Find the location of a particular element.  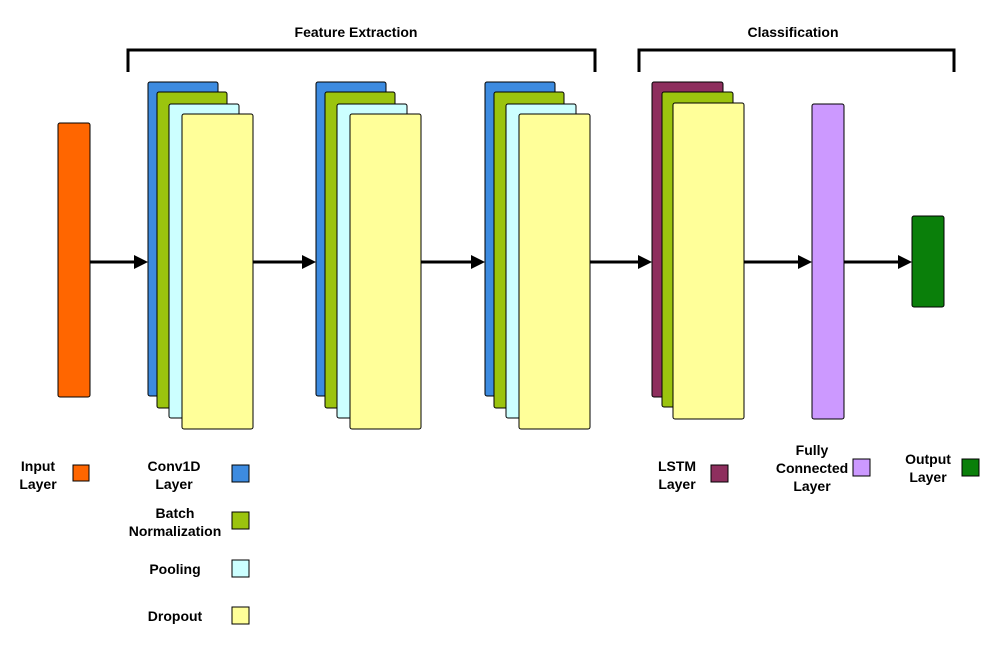

arrow-conv2-to-conv3 is located at coordinates (453, 262).